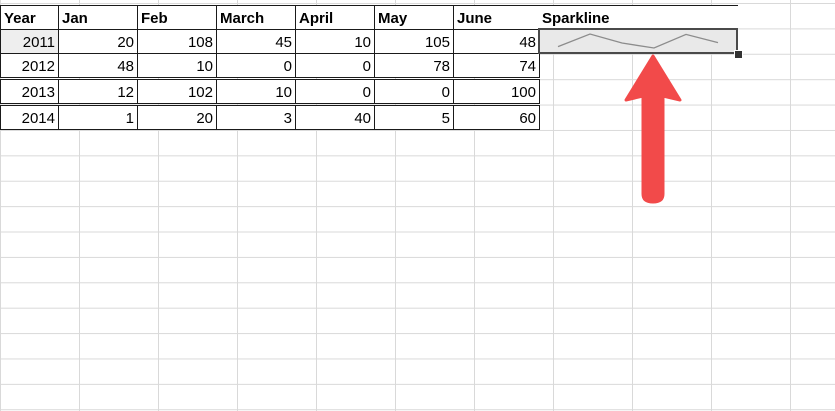 This screenshot has height=411, width=835. Describe the element at coordinates (29, 17) in the screenshot. I see `header-year: Year` at that location.